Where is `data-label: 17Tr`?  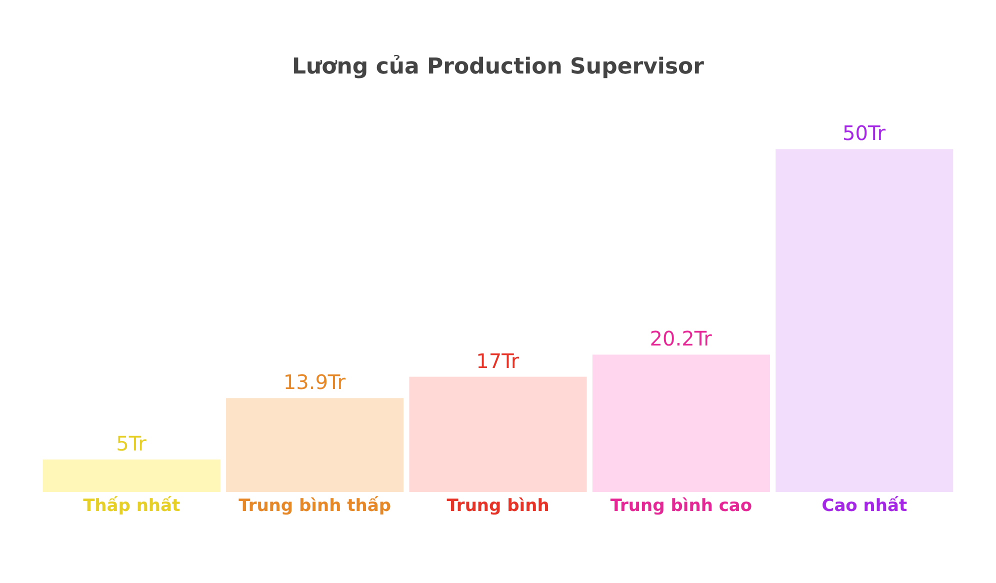 data-label: 17Tr is located at coordinates (498, 360).